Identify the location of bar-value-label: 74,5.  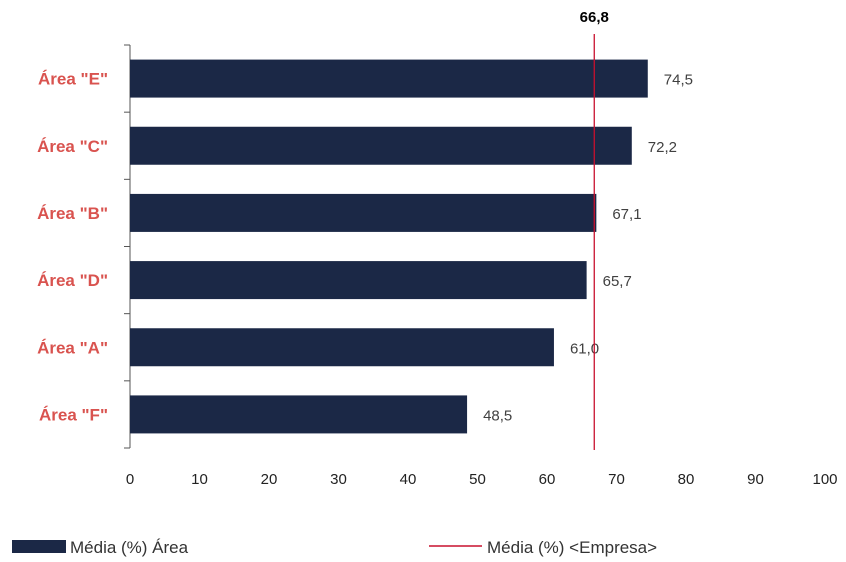
(678, 80).